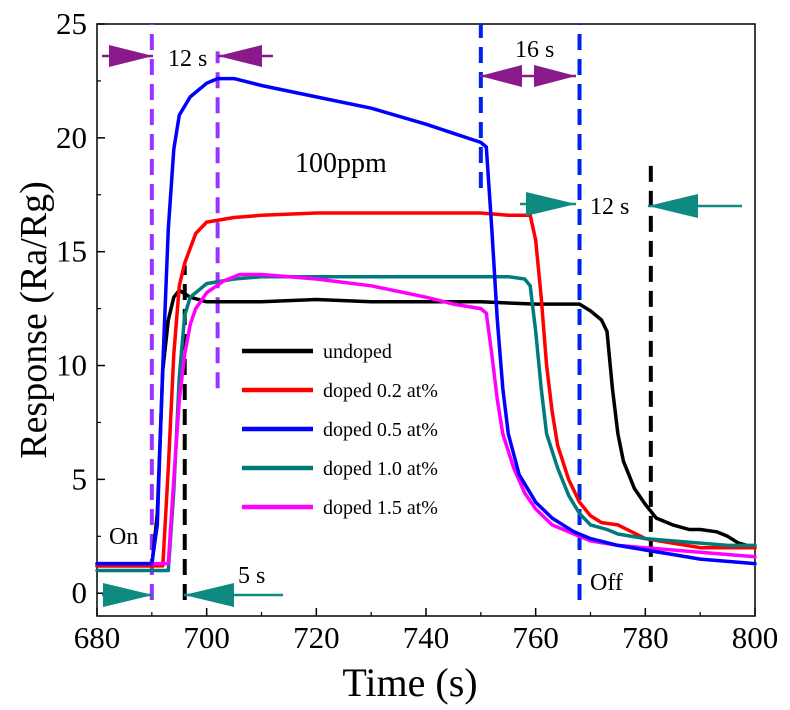 The height and width of the screenshot is (710, 790). I want to click on x-axis-title: Time (s), so click(409, 682).